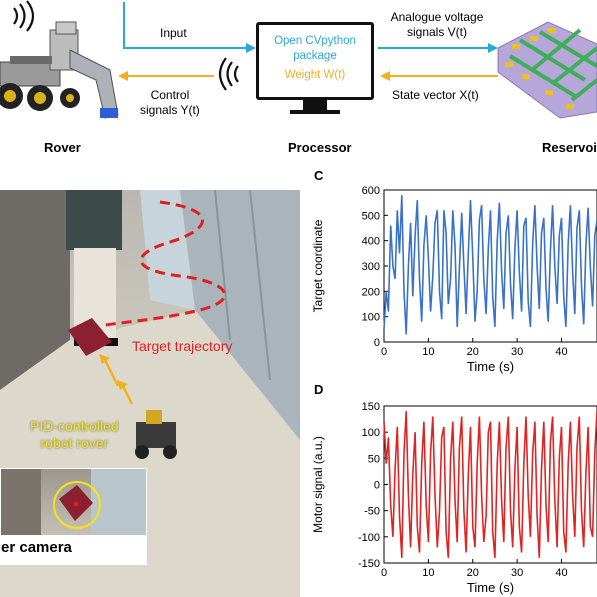 This screenshot has height=597, width=597. Describe the element at coordinates (437, 17) in the screenshot. I see `analogue-line1: Analogue voltage` at that location.